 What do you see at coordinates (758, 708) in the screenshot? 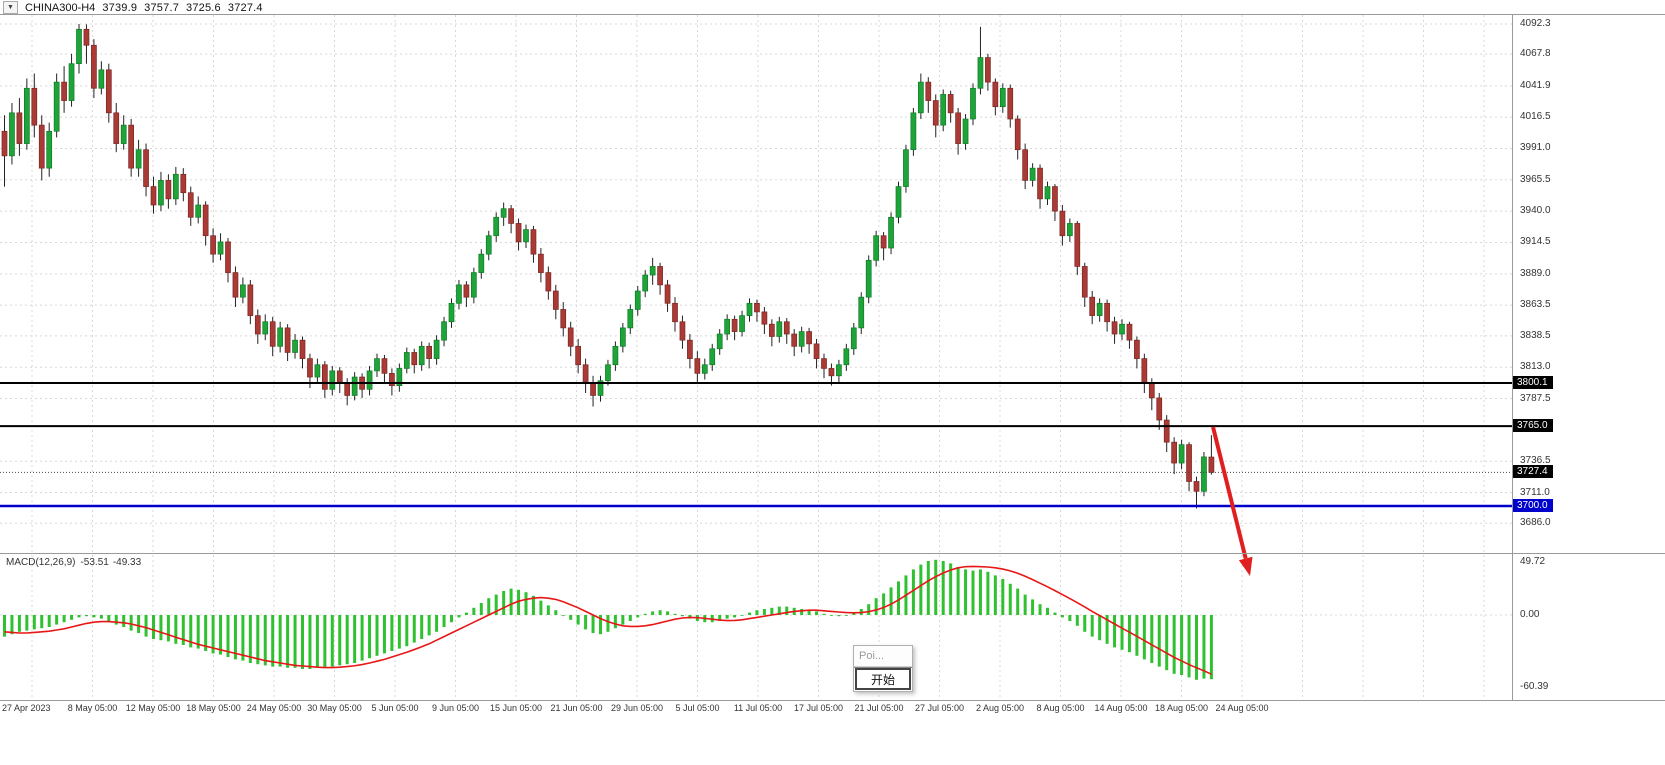
I see `time-axis-label: 11 Jul 05:00` at bounding box center [758, 708].